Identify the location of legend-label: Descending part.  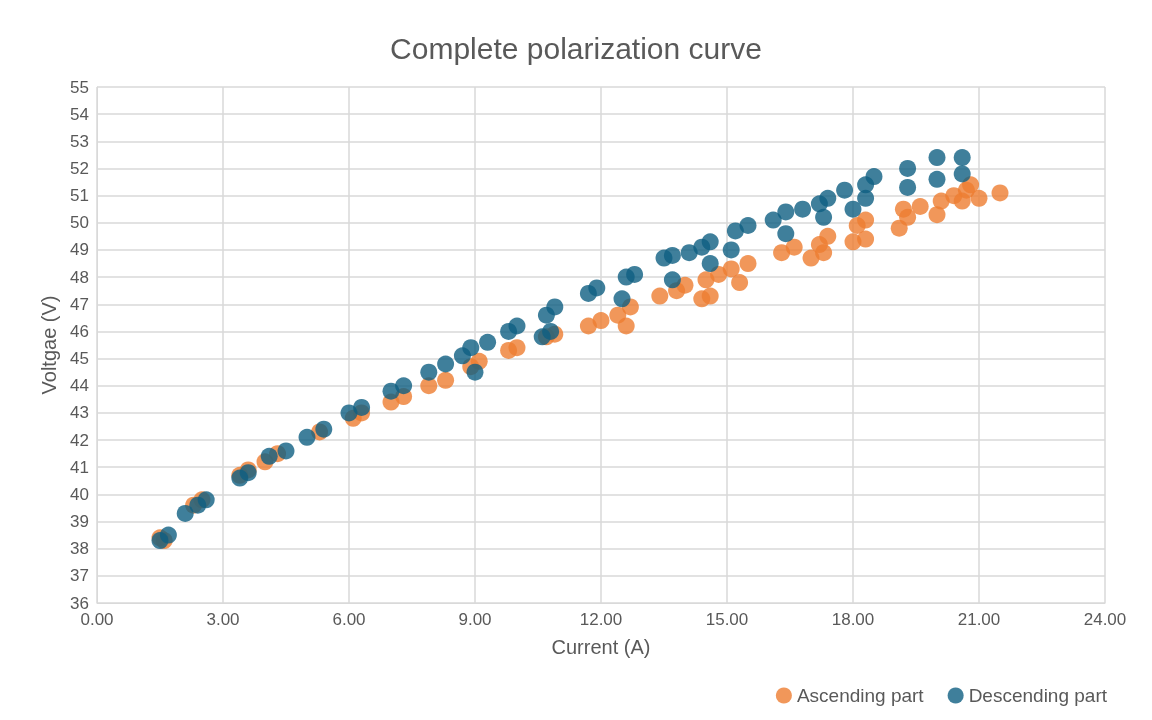
(1038, 695).